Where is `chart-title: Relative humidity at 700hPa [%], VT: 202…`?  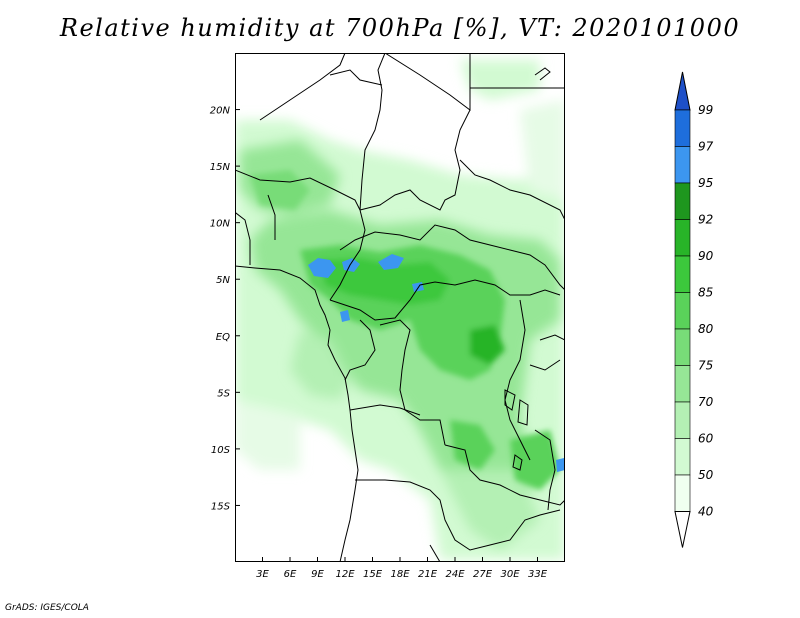
chart-title: Relative humidity at 700hPa [%], VT: 202… is located at coordinates (400, 28).